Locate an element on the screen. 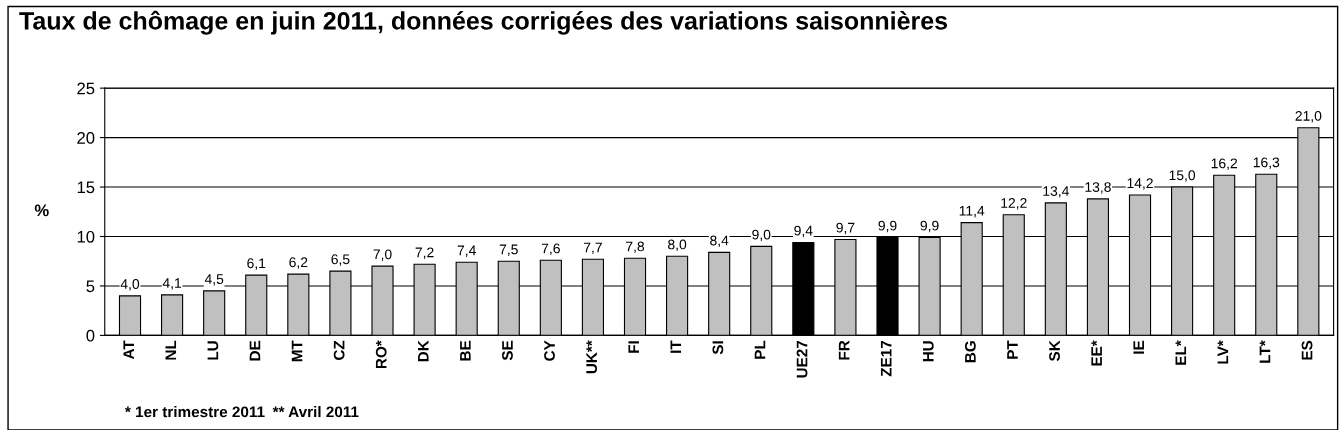 This screenshot has height=430, width=1343. data-label: 6,5 is located at coordinates (340, 260).